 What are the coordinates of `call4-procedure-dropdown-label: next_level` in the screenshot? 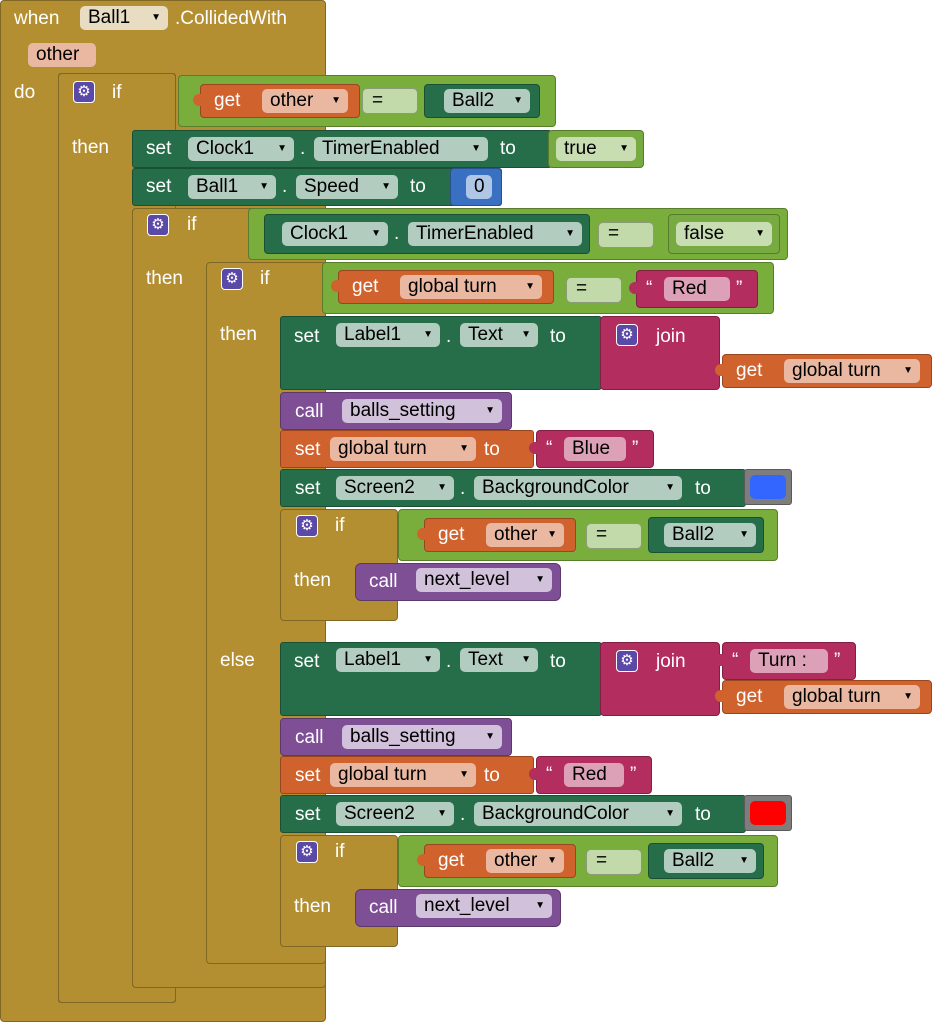 It's located at (467, 905).